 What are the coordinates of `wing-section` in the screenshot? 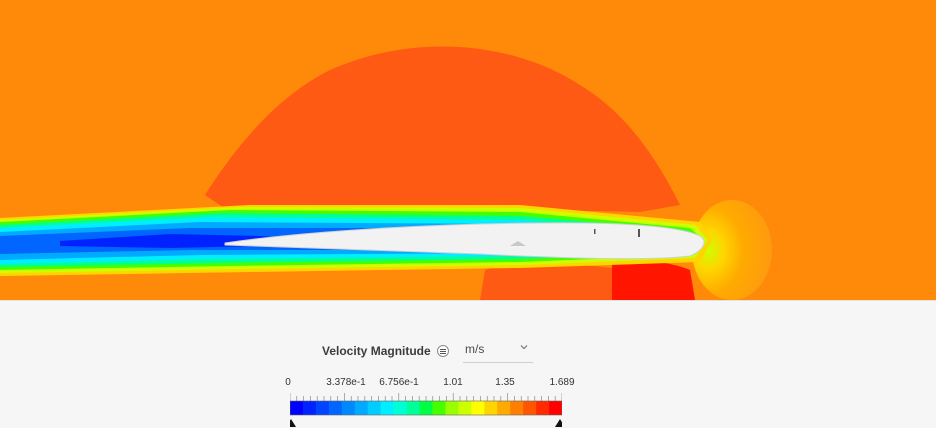 It's located at (464, 241).